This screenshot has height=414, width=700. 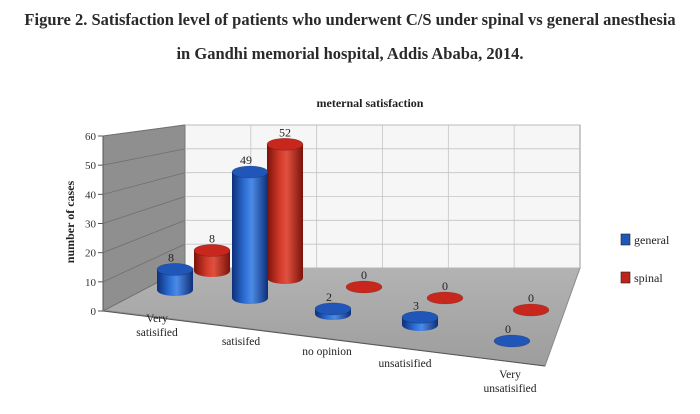 I want to click on chart-title: meternal satisfaction, so click(x=370, y=103).